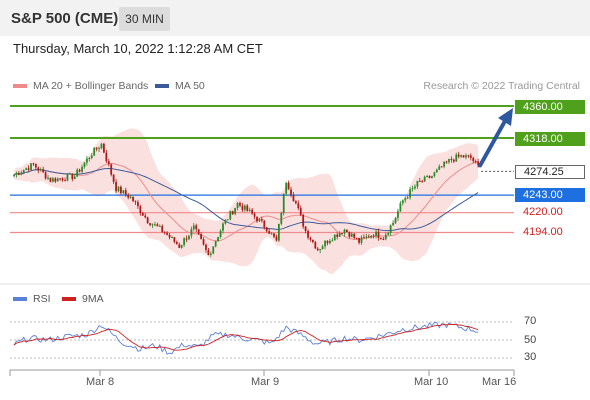  I want to click on ma50-swatch, so click(162, 86).